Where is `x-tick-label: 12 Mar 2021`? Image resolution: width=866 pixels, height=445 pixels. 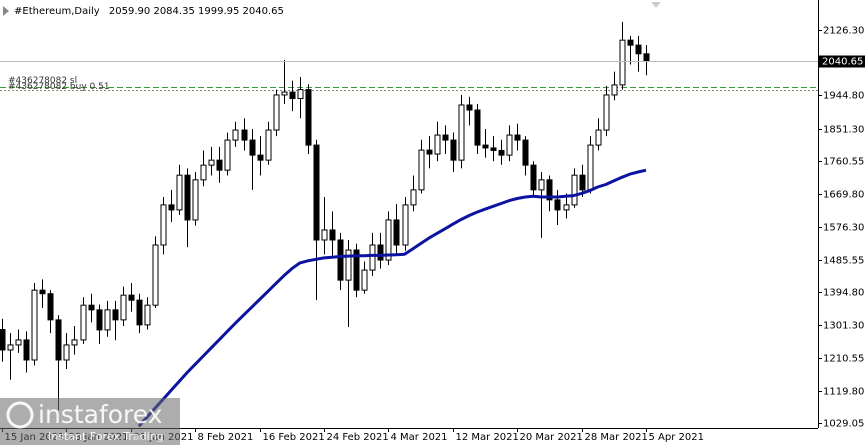 x-tick-label: 12 Mar 2021 is located at coordinates (487, 437).